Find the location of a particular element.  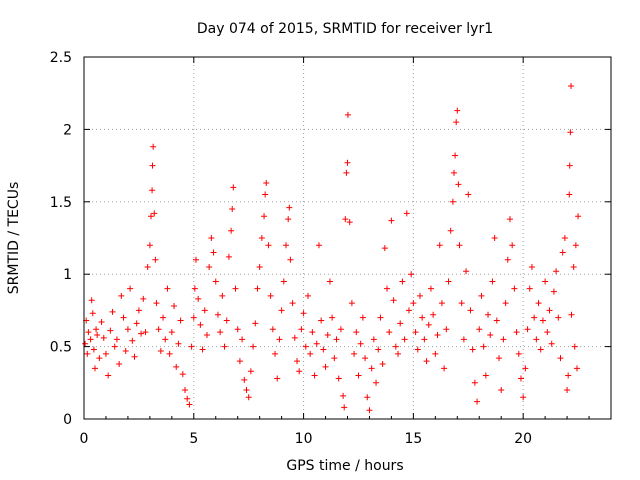

x-tick-label: 15 is located at coordinates (413, 439).